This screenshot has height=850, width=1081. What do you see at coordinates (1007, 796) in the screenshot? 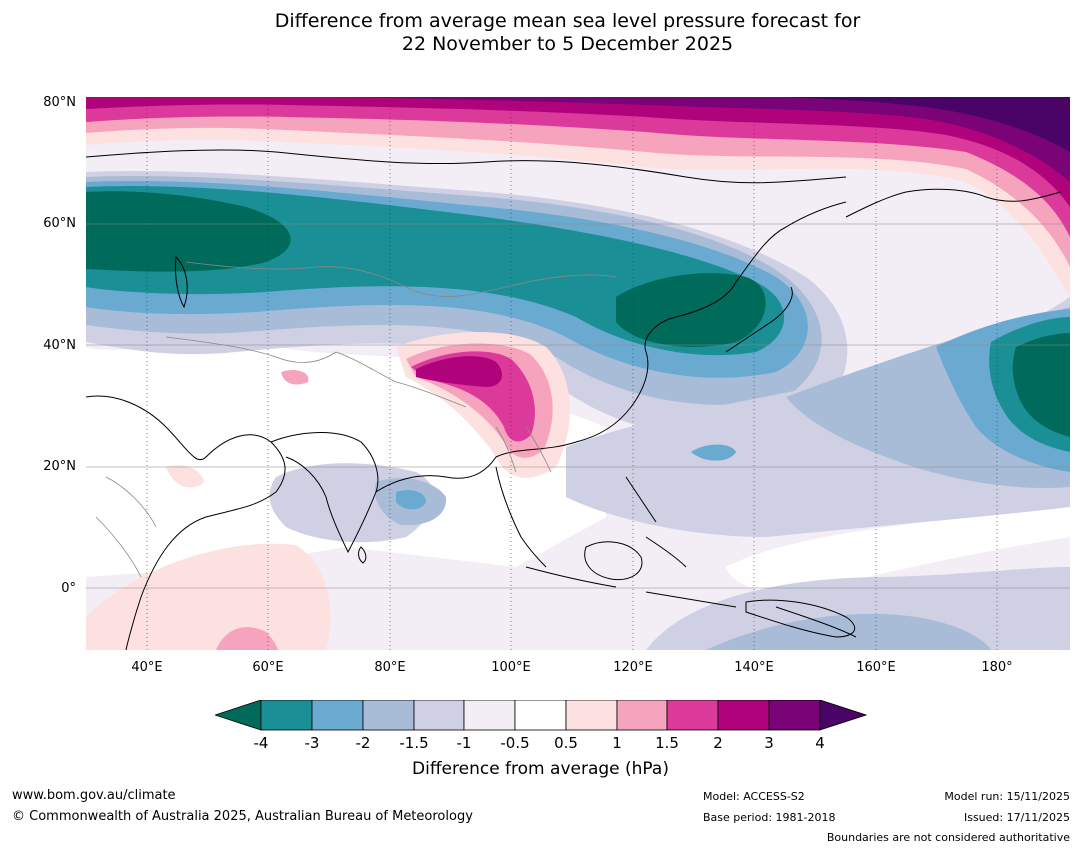
I see `footer-model-run: Model run: 15/11/2025` at bounding box center [1007, 796].